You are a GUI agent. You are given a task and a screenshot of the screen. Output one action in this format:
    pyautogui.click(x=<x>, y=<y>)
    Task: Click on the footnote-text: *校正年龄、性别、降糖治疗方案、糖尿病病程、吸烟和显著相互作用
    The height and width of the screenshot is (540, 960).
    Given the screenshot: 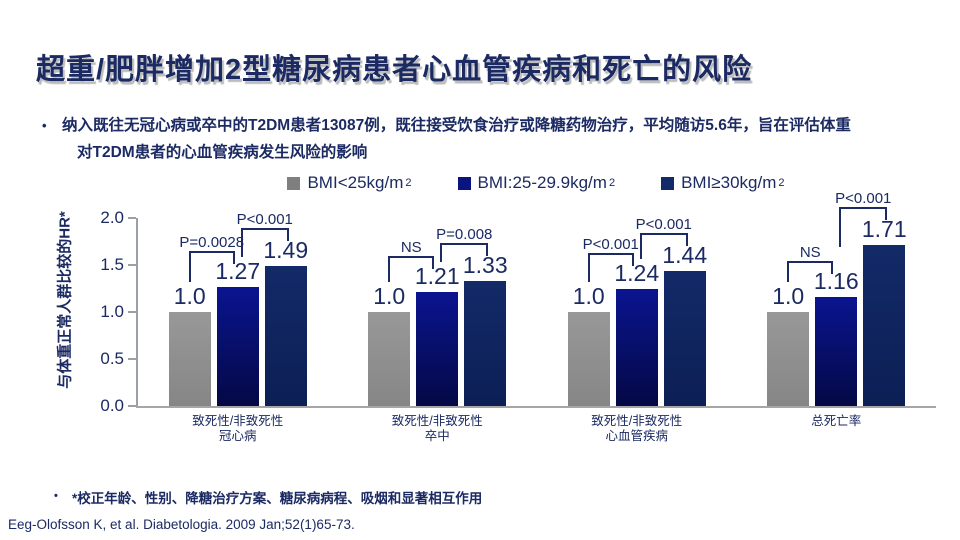 What is the action you would take?
    pyautogui.click(x=277, y=498)
    